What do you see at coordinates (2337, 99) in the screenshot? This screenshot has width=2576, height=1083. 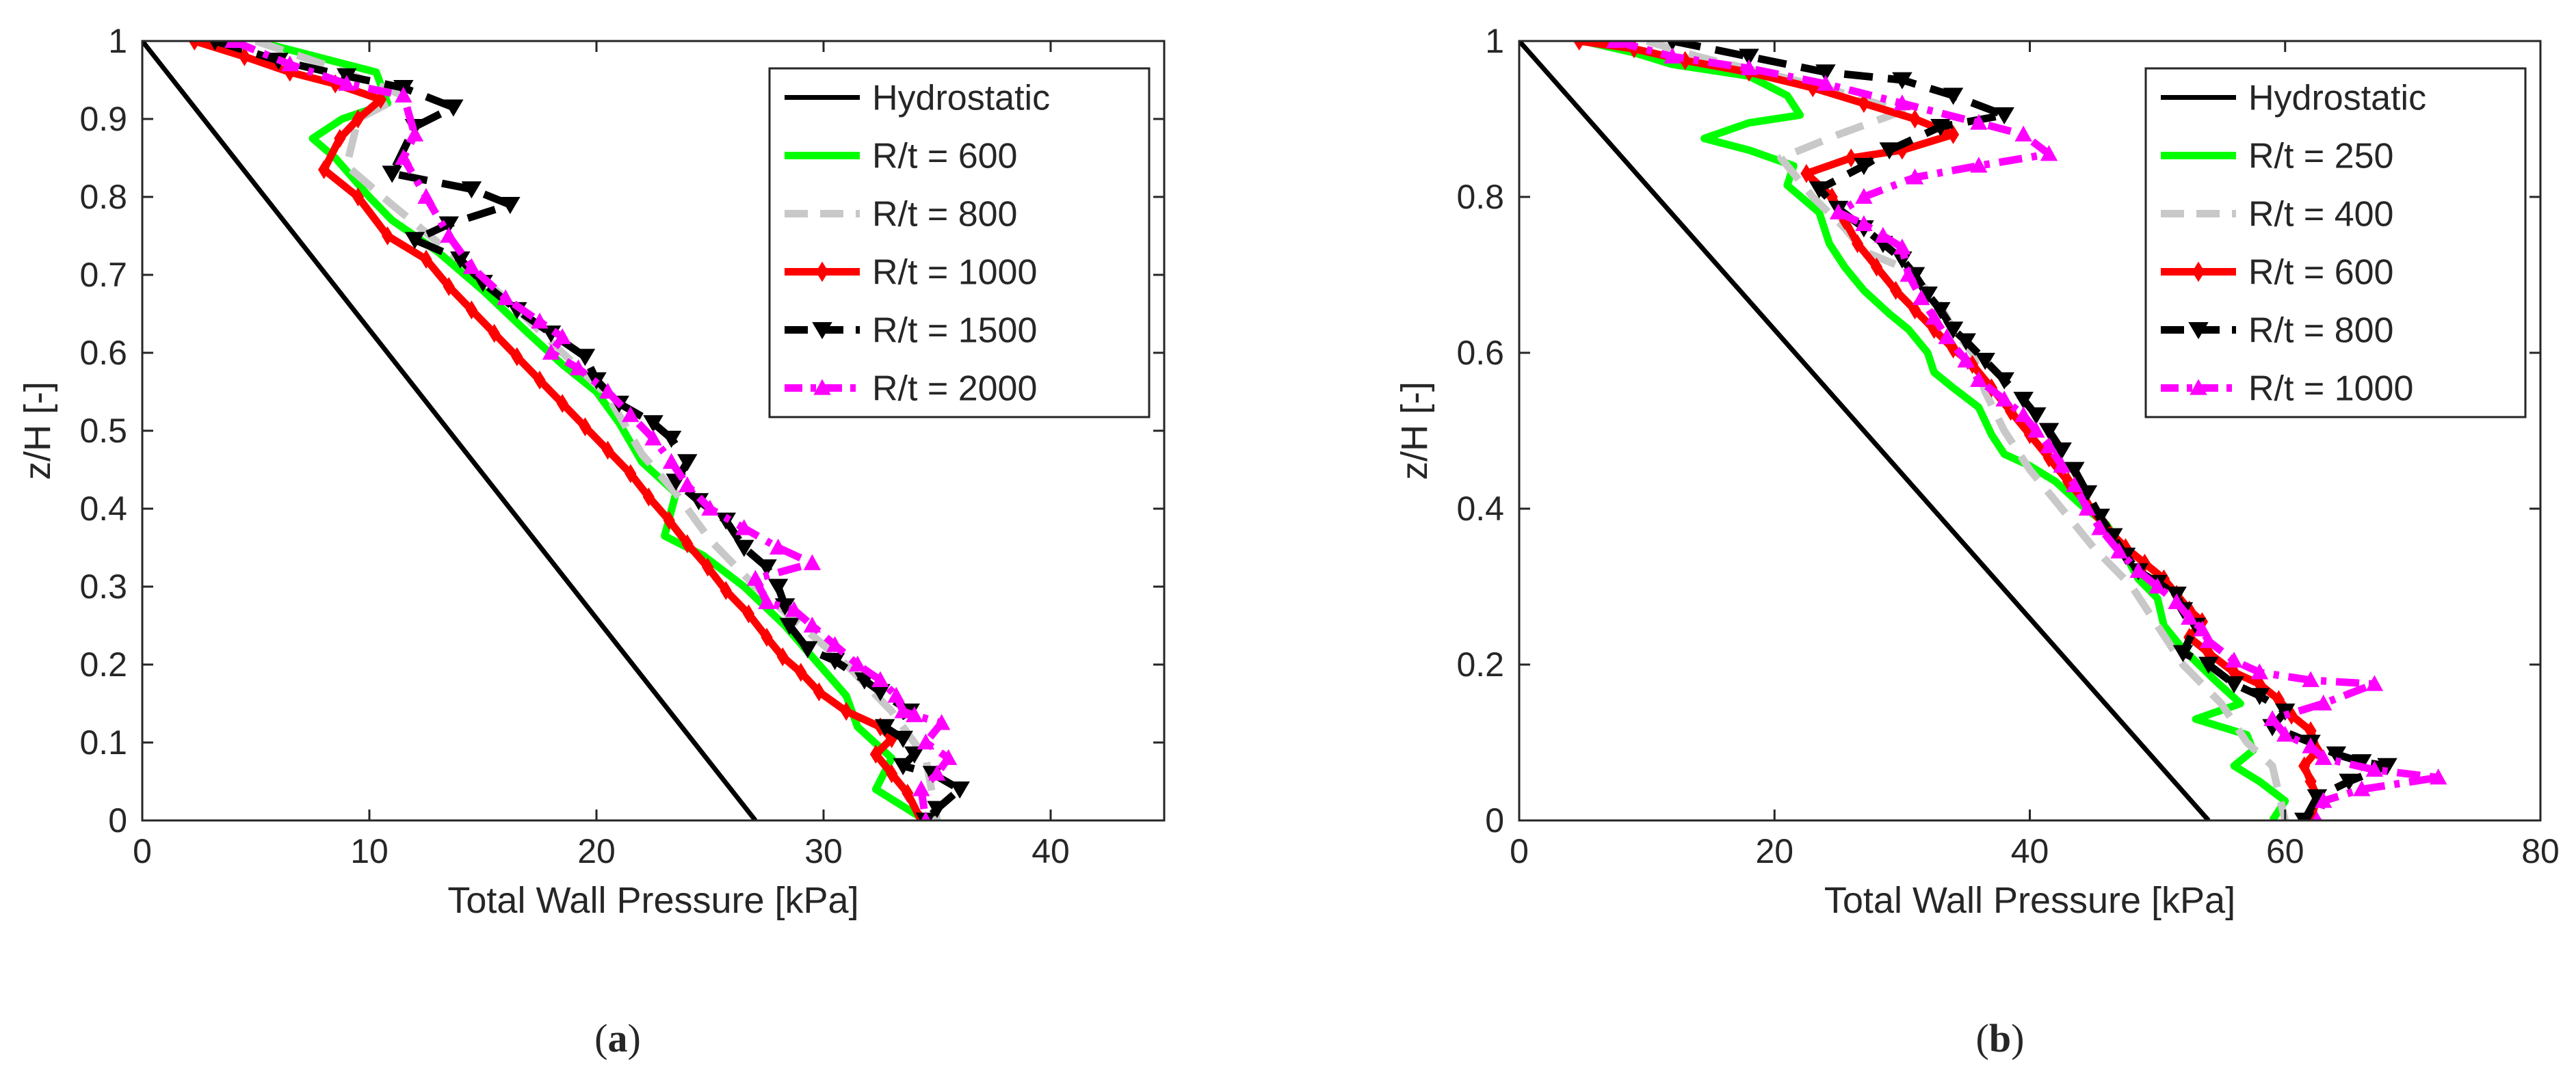 I see `legend-label-hydrostatic: Hydrostatic` at bounding box center [2337, 99].